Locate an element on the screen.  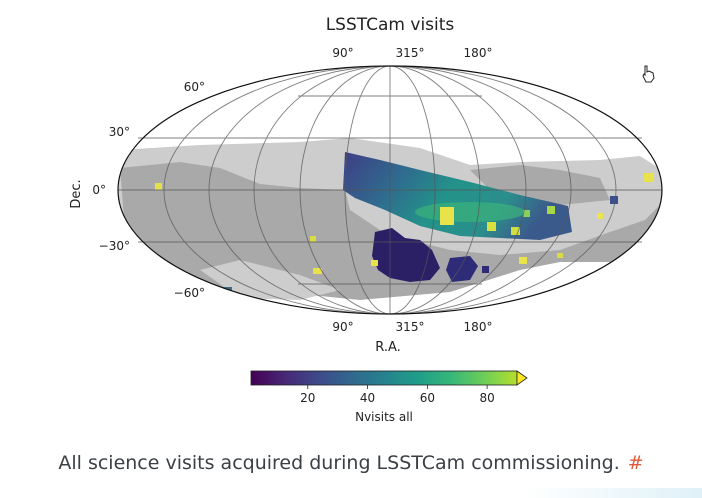
ra-tick-label-bottom: 90° is located at coordinates (342, 327).